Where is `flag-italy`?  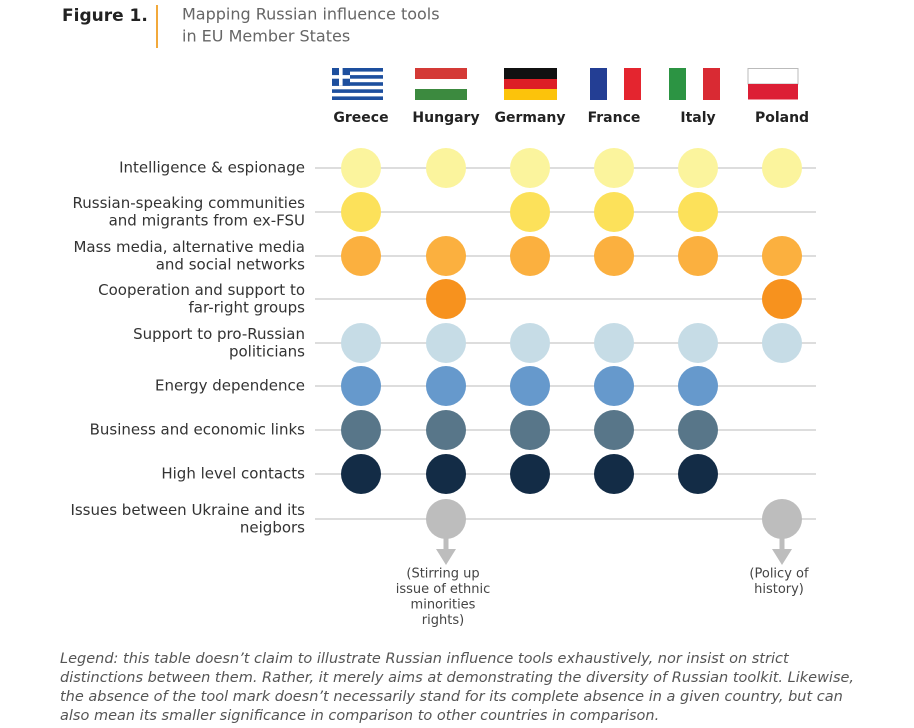
flag-italy is located at coordinates (694, 84).